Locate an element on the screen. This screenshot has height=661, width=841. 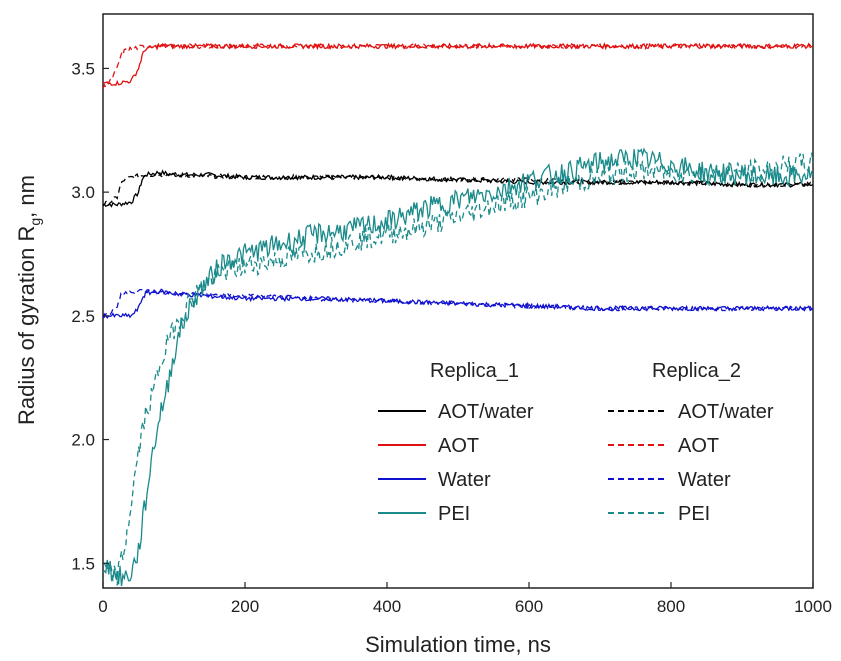
y-tick-label: 3.5 is located at coordinates (83, 68).